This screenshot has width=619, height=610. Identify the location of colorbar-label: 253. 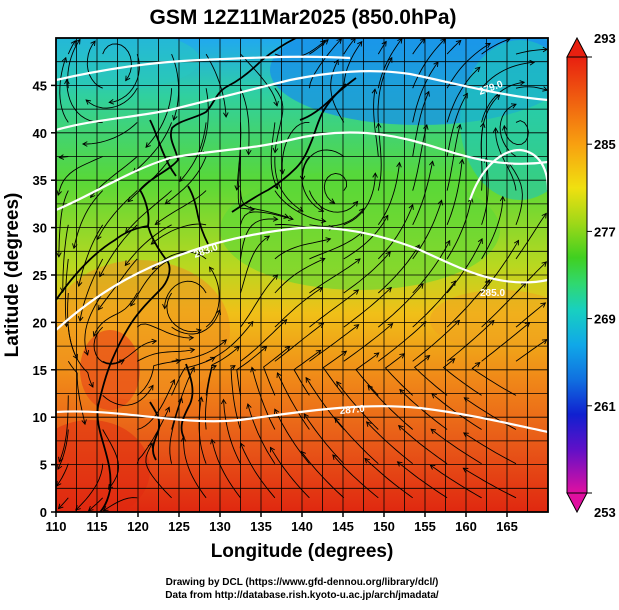
(605, 512).